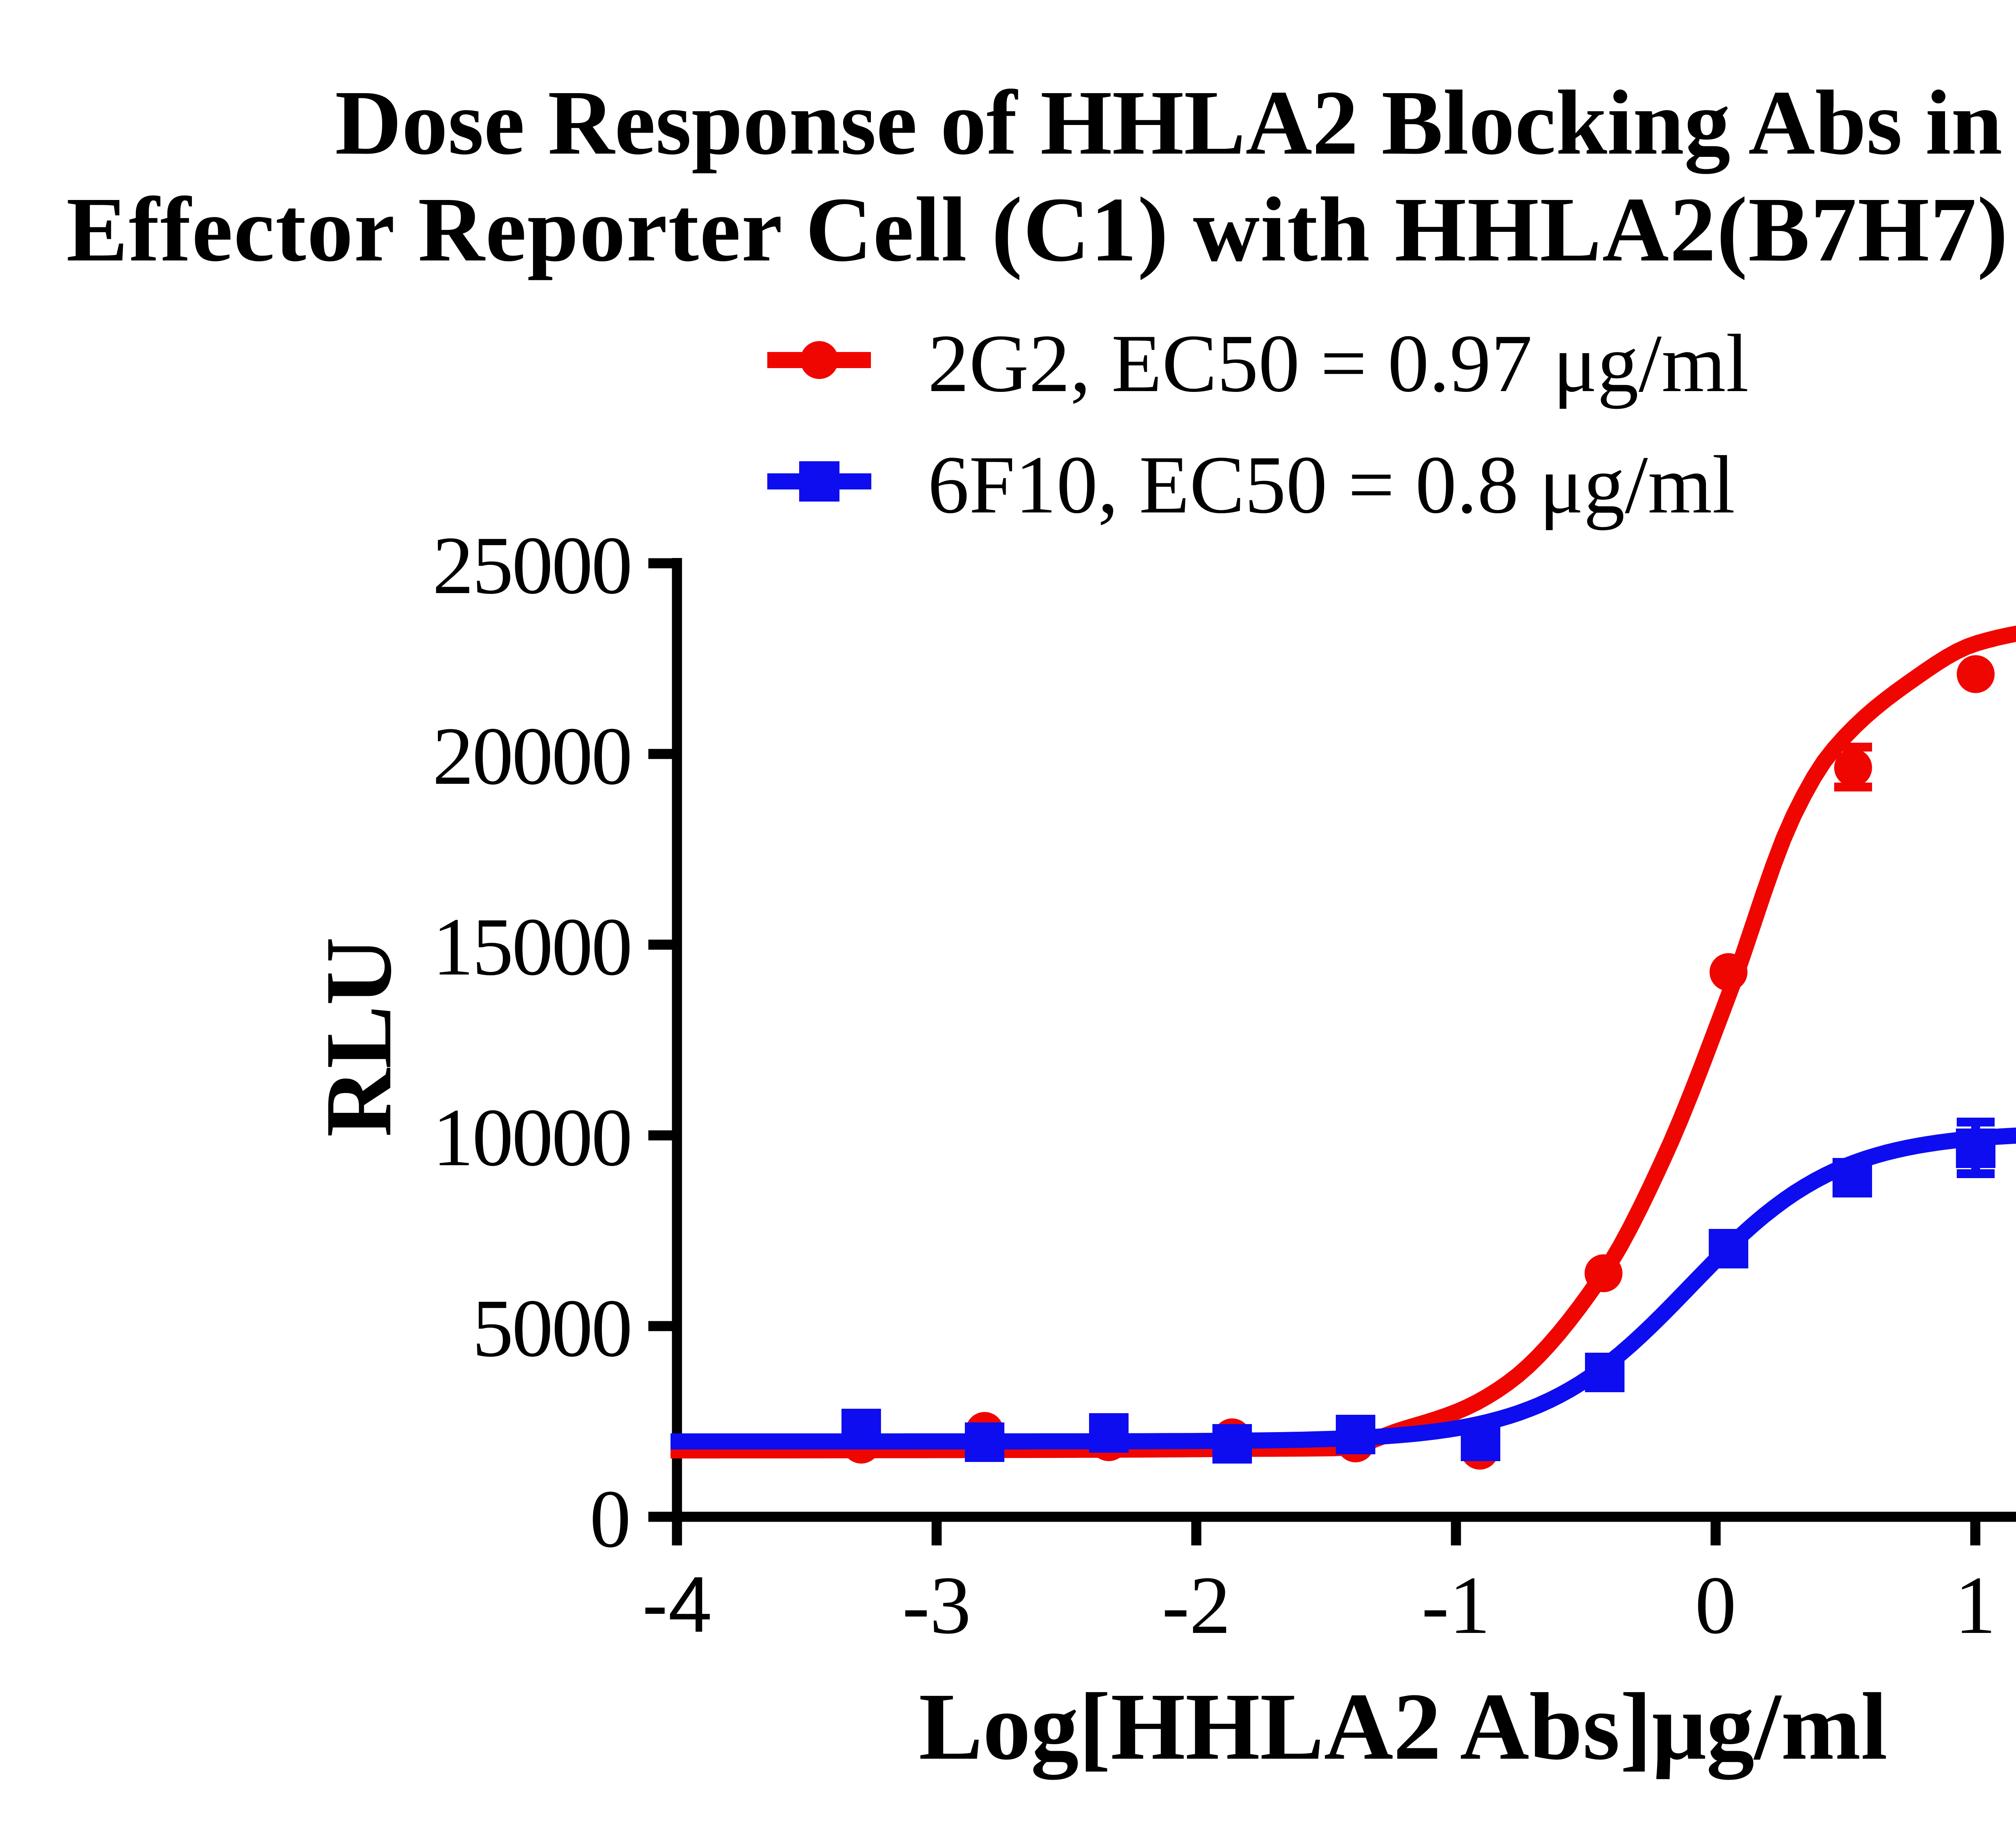 This screenshot has width=2016, height=1847. What do you see at coordinates (1975, 1605) in the screenshot?
I see `svg-text: 1` at bounding box center [1975, 1605].